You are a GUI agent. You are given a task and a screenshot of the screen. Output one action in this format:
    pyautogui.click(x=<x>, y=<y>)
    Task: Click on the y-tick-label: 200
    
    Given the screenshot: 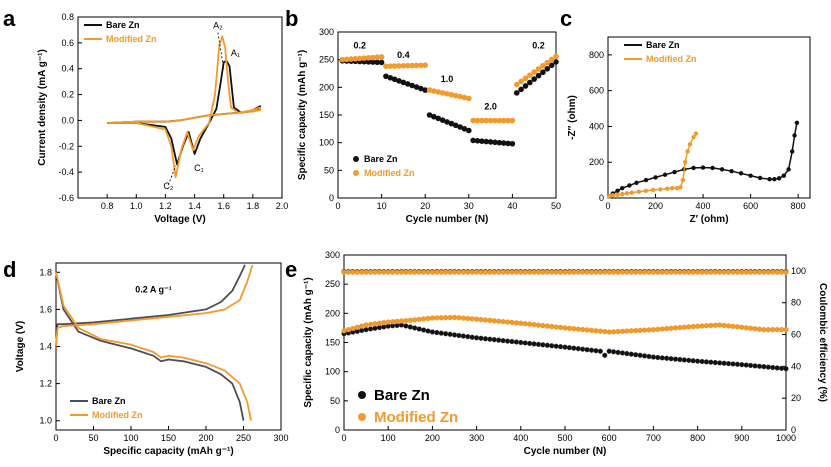 What is the action you would take?
    pyautogui.click(x=596, y=162)
    